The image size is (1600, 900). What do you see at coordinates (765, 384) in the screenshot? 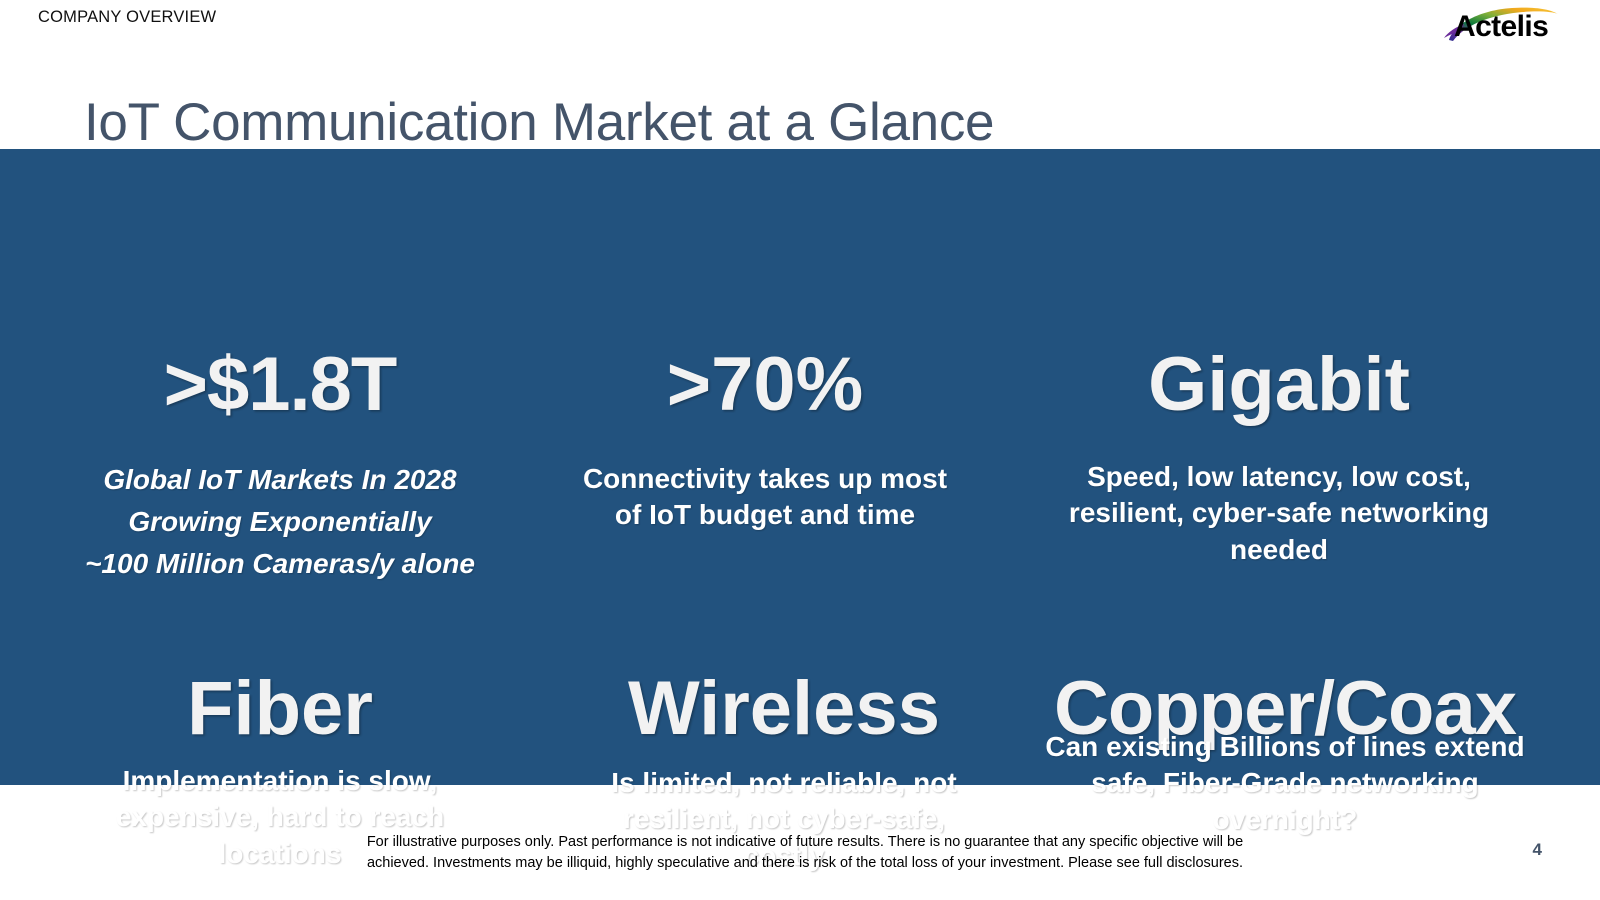
I see `stat-number-connectivity: >70%` at bounding box center [765, 384].